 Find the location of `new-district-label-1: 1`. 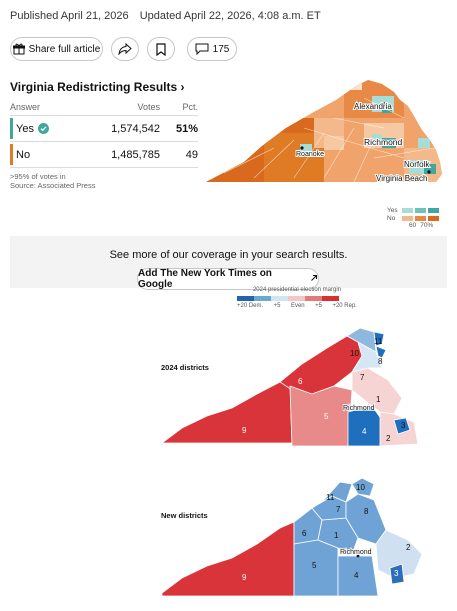

new-district-label-1: 1 is located at coordinates (336, 535).